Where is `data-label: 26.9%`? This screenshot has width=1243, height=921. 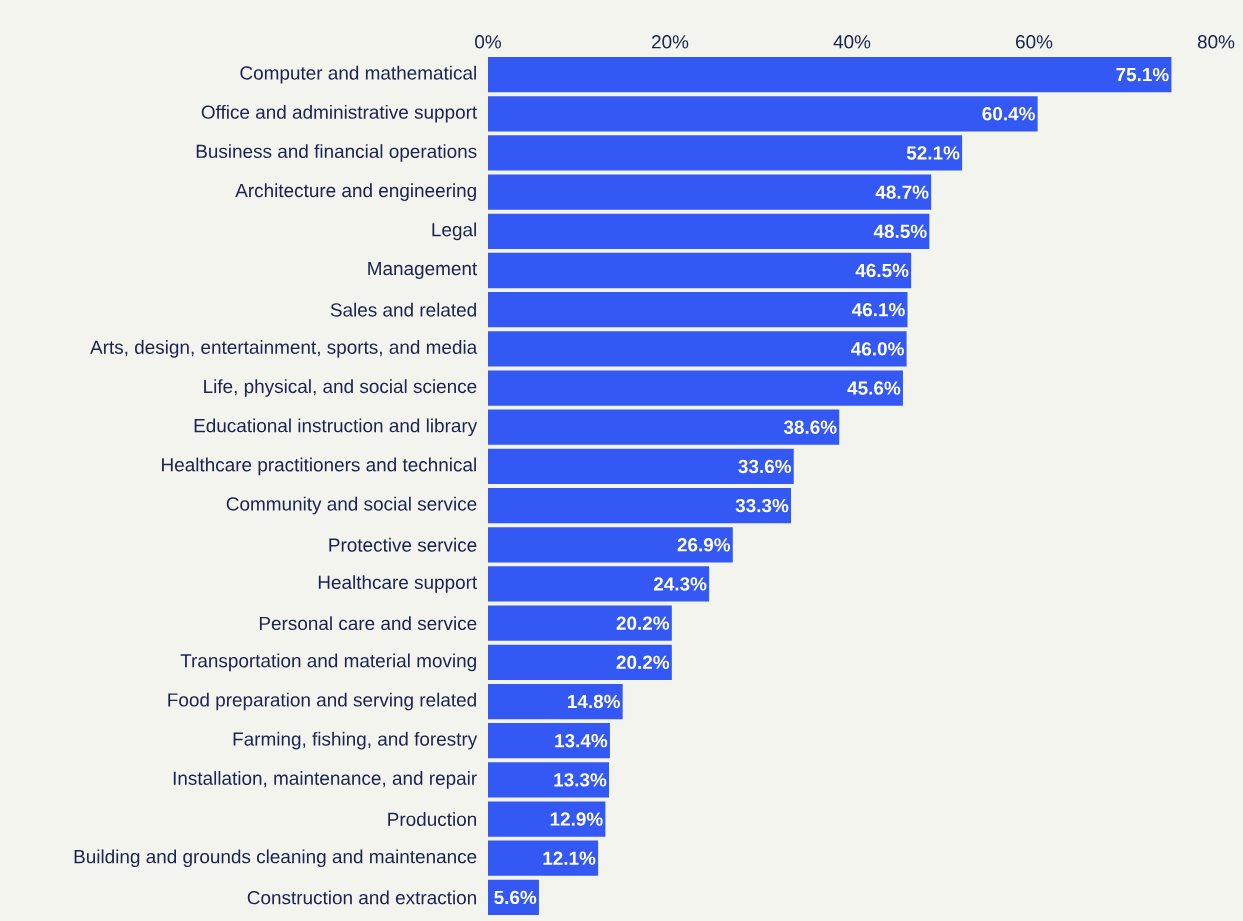 data-label: 26.9% is located at coordinates (704, 545).